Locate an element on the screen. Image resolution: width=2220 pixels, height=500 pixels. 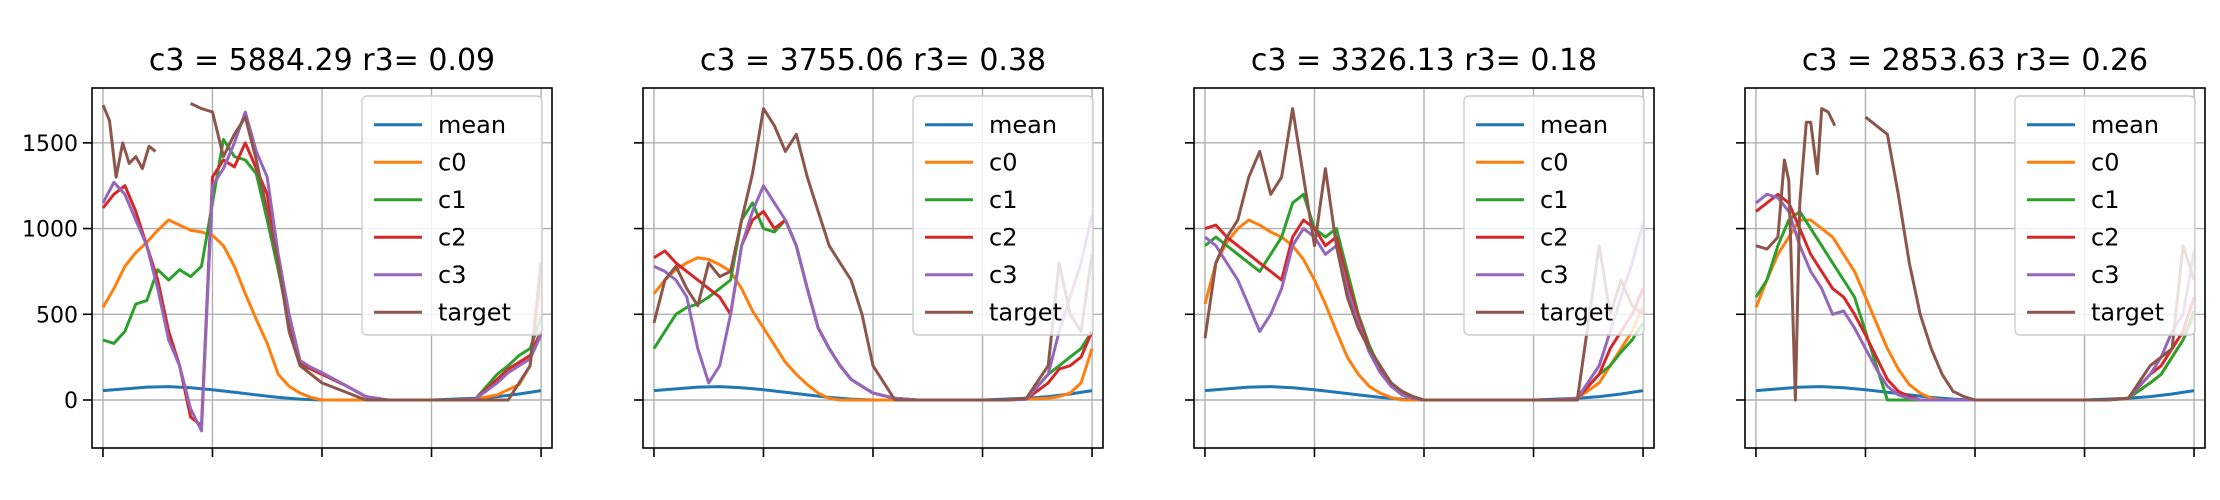
y-tick-label: 500 is located at coordinates (57, 315).